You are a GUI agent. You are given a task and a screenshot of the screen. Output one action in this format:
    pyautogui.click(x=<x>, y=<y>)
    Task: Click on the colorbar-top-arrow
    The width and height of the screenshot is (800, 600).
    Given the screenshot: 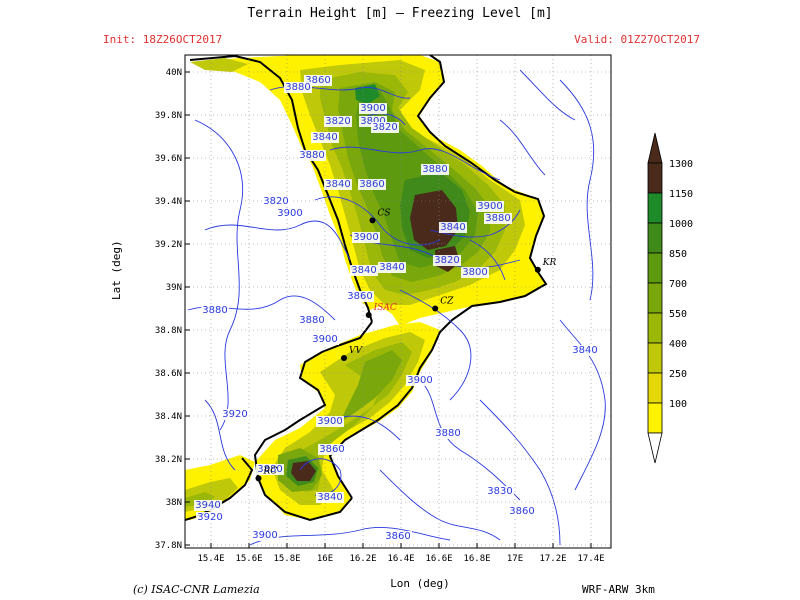 What is the action you would take?
    pyautogui.click(x=655, y=148)
    